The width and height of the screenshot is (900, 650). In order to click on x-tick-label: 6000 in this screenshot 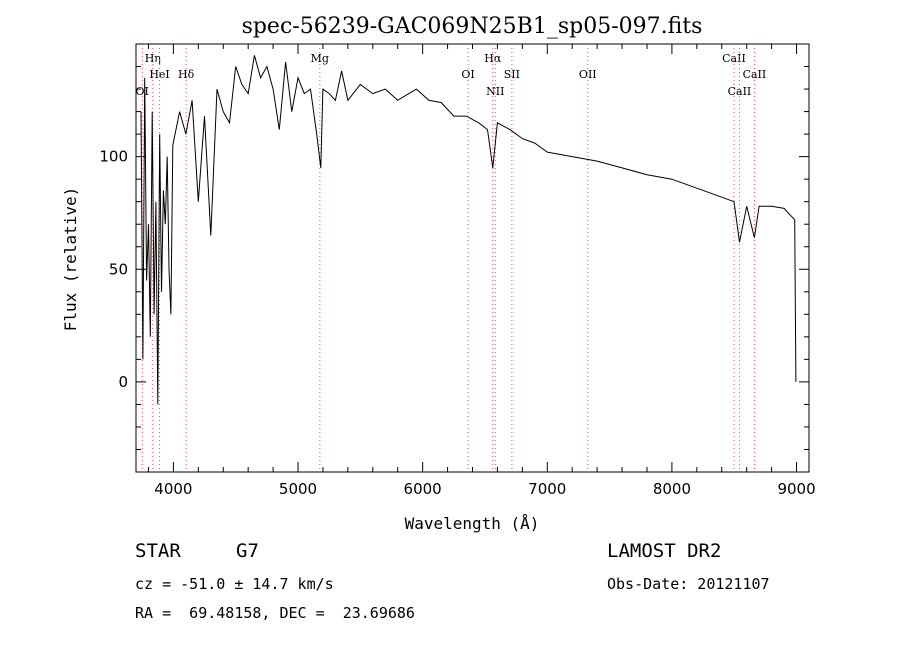, I will do `click(423, 489)`.